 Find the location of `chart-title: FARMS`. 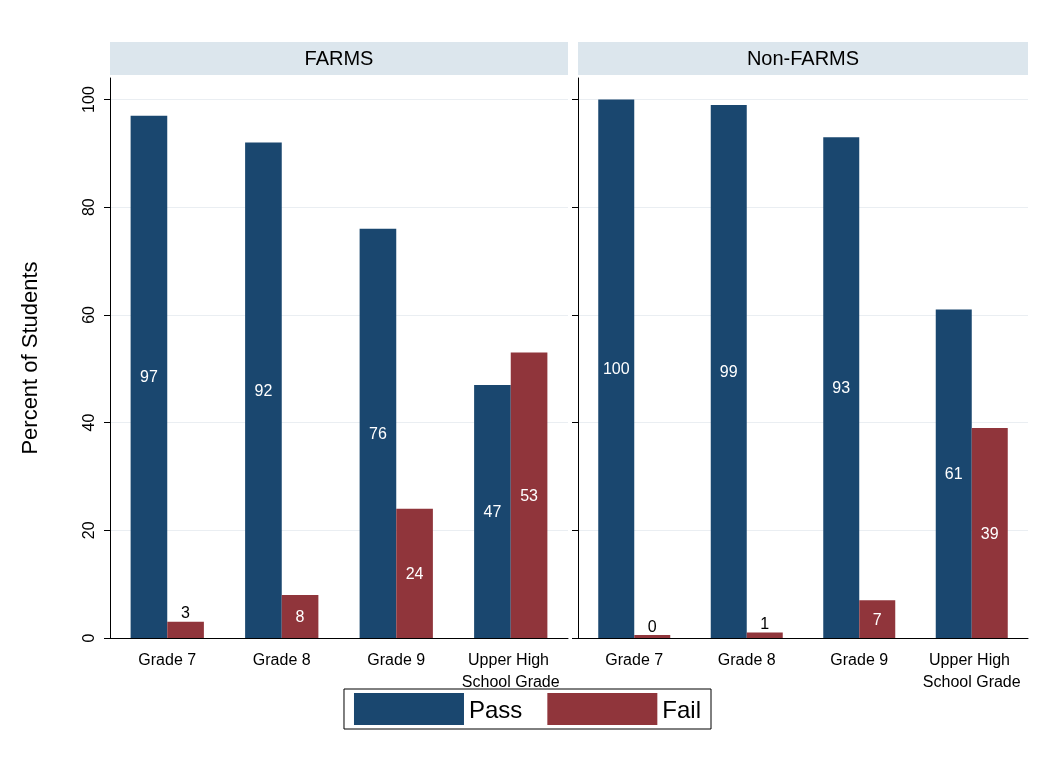

chart-title: FARMS is located at coordinates (339, 58).